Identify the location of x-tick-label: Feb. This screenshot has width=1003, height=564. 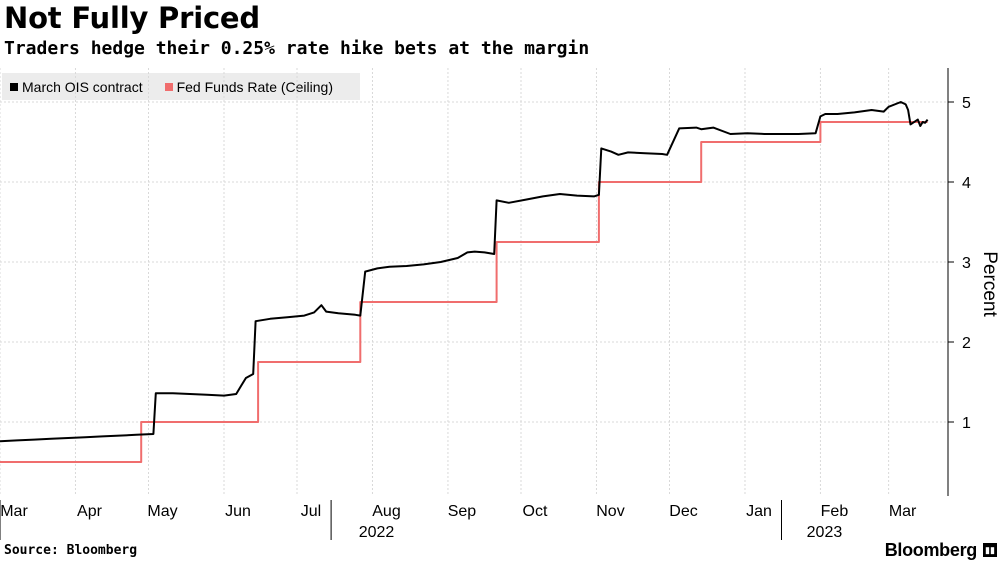
(835, 511).